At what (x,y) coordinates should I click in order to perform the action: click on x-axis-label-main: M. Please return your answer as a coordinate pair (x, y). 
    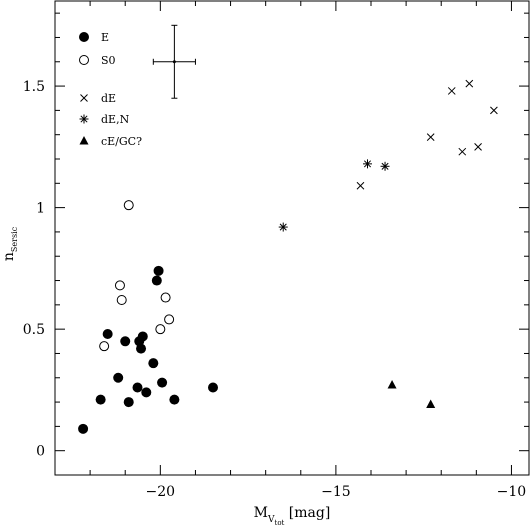
    Looking at the image, I should click on (261, 513).